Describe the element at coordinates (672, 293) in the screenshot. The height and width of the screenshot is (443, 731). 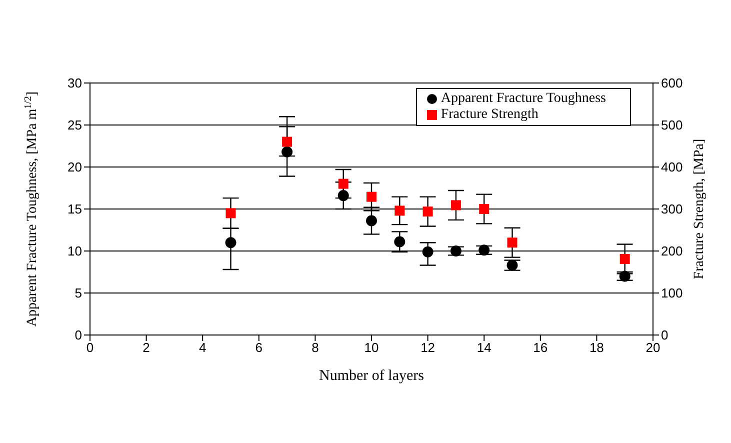
I see `y2-tick-label: 100` at that location.